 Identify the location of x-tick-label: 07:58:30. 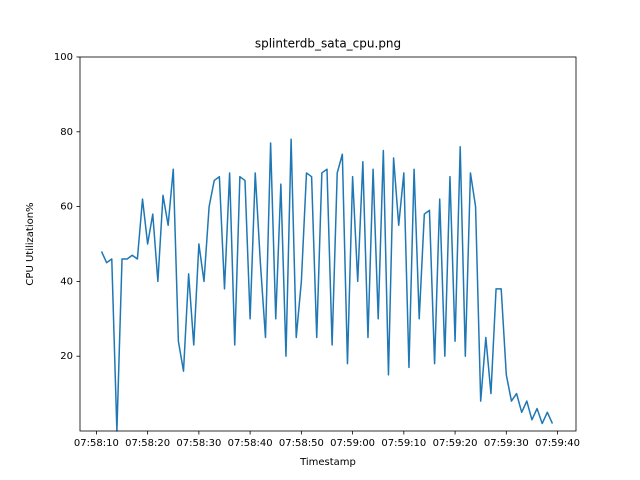
(198, 443).